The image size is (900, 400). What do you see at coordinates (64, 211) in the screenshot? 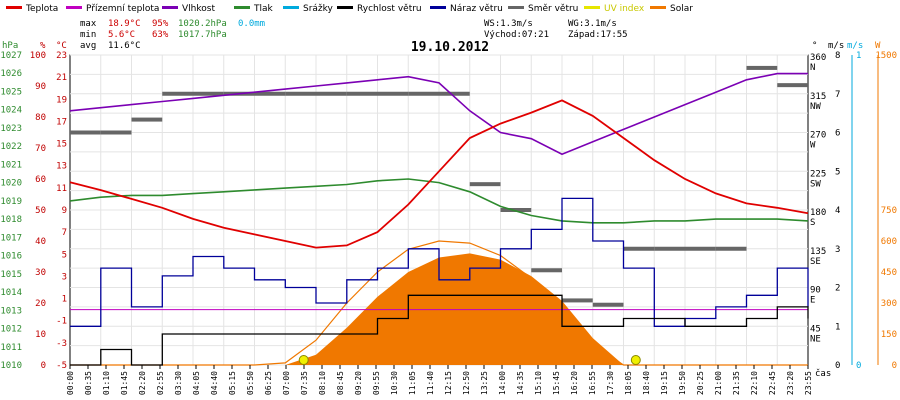
I see `temperature-tick-label: 9` at bounding box center [64, 211].